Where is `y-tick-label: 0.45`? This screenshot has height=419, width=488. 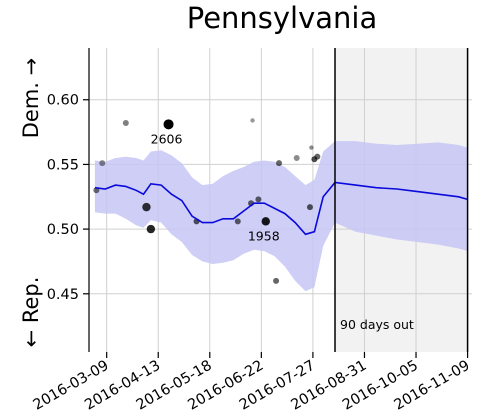 y-tick-label: 0.45 is located at coordinates (63, 295).